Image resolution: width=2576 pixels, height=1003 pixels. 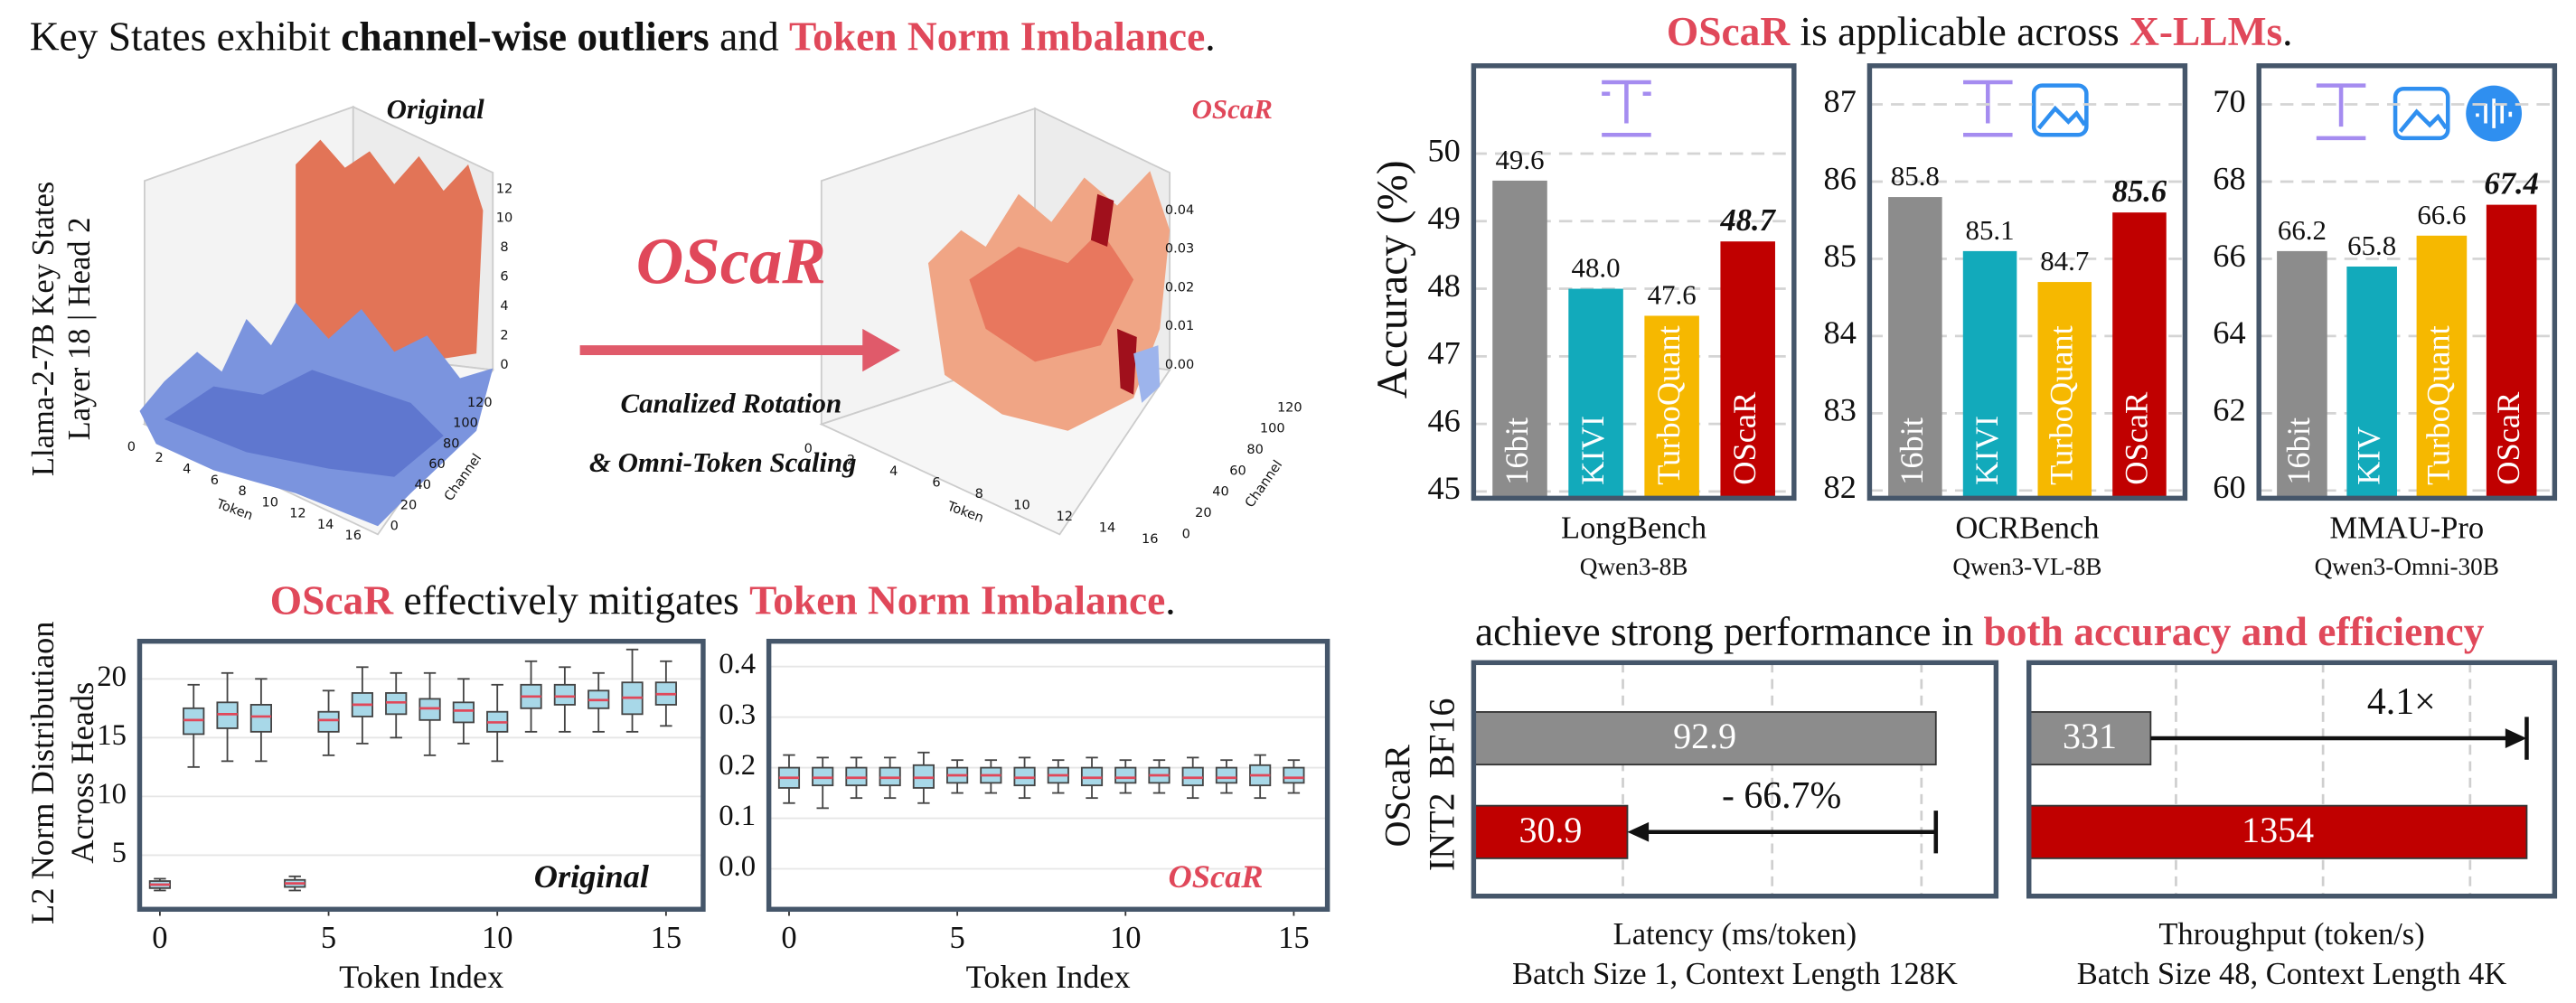 What do you see at coordinates (851, 460) in the screenshot?
I see `token-tick-label: 2` at bounding box center [851, 460].